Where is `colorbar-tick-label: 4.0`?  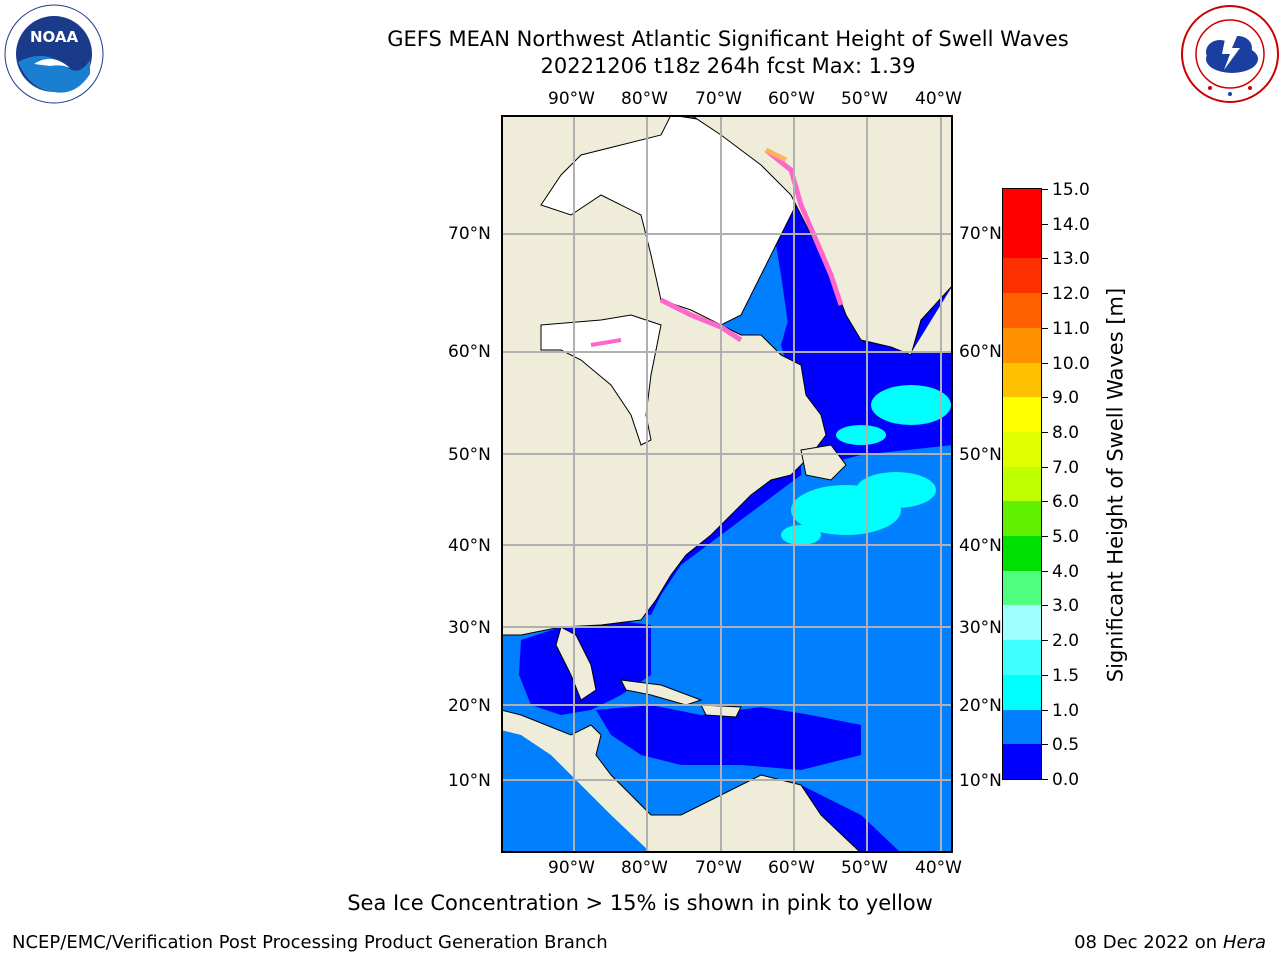
colorbar-tick-label: 4.0 is located at coordinates (1066, 571).